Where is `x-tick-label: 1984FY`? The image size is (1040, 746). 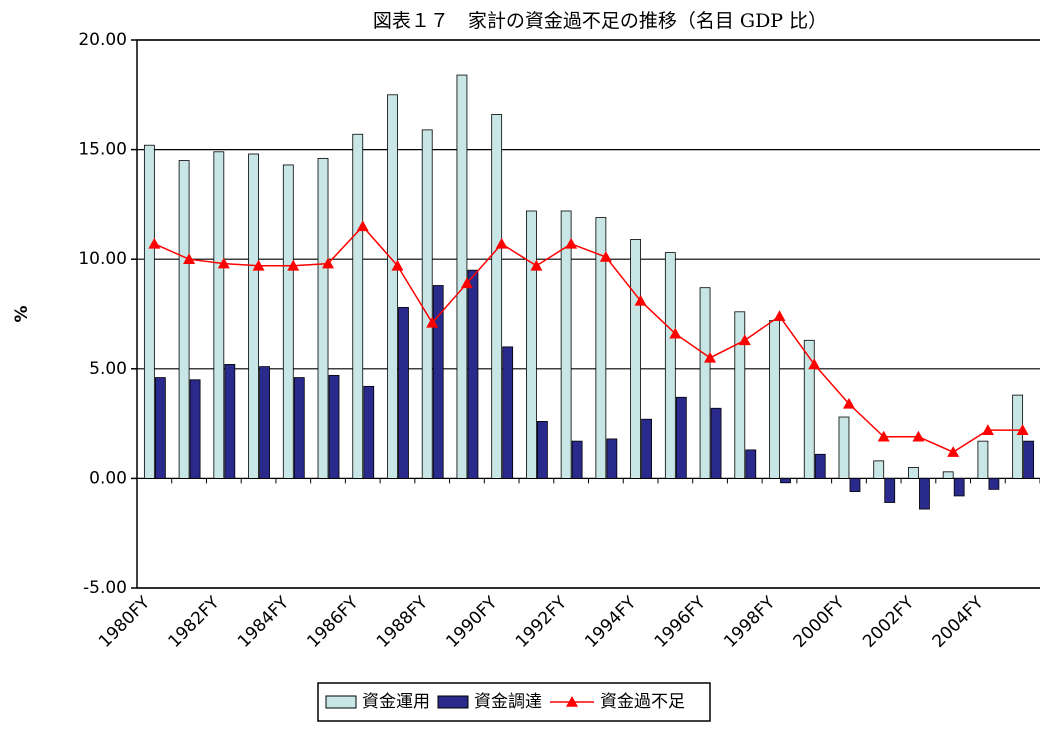 x-tick-label: 1984FY is located at coordinates (263, 622).